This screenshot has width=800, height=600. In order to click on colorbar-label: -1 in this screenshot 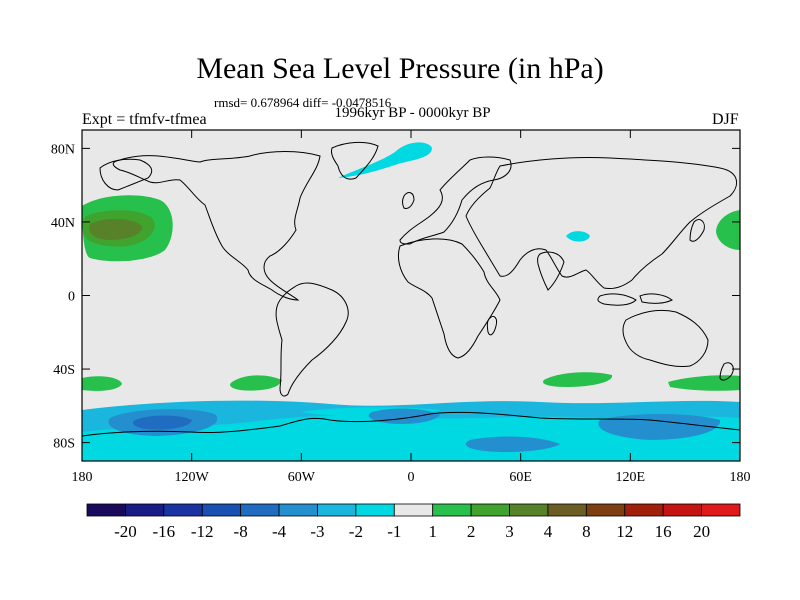, I will do `click(394, 531)`.